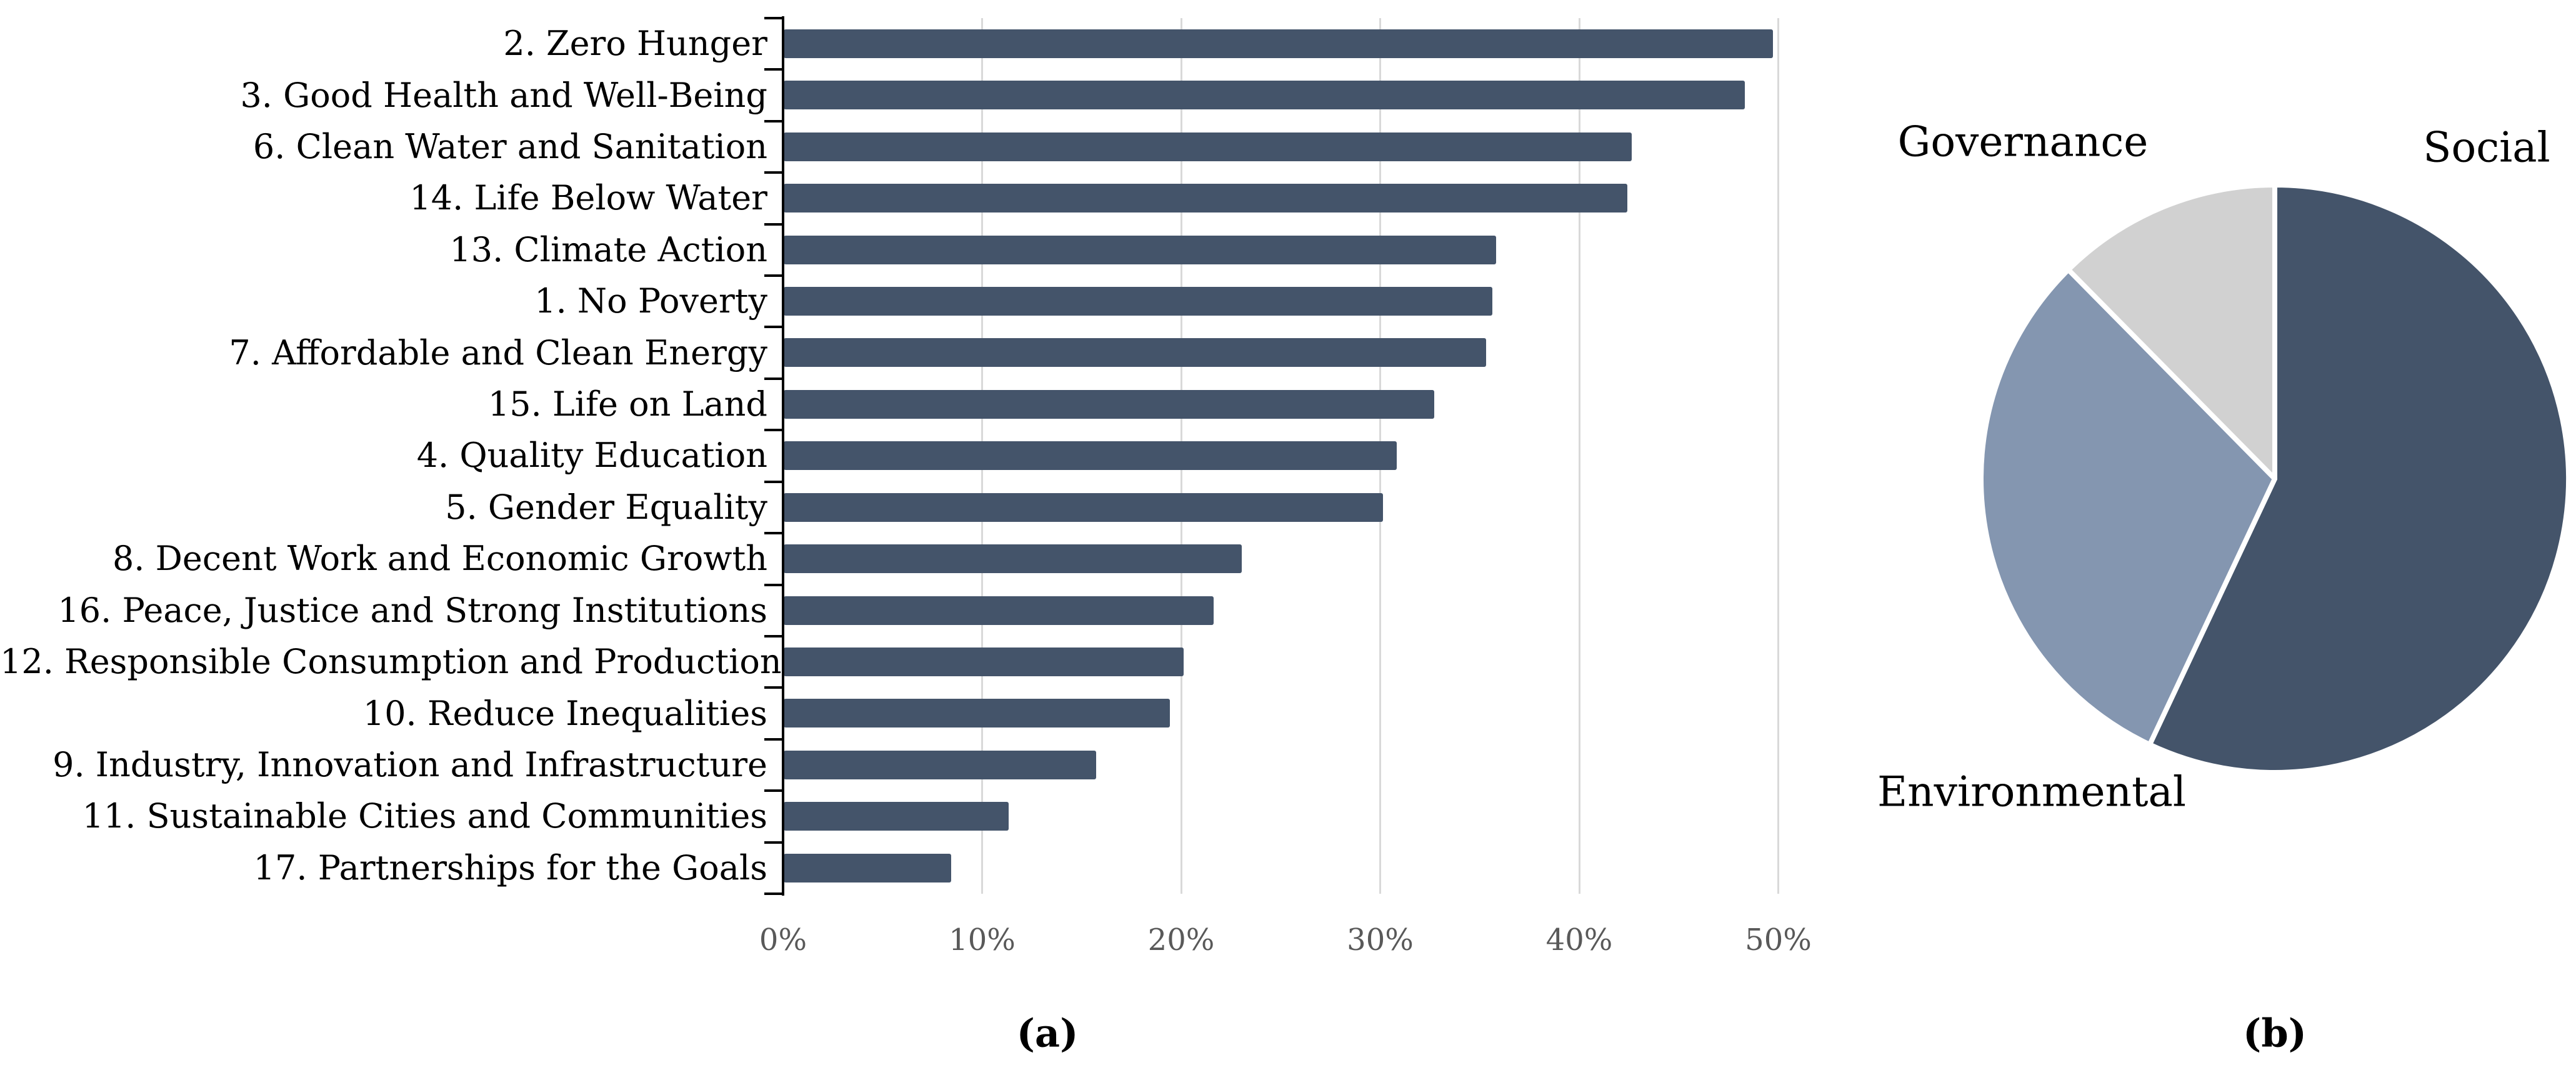  Describe the element at coordinates (2032, 792) in the screenshot. I see `pie-slice-label-environmental: Environmental` at that location.